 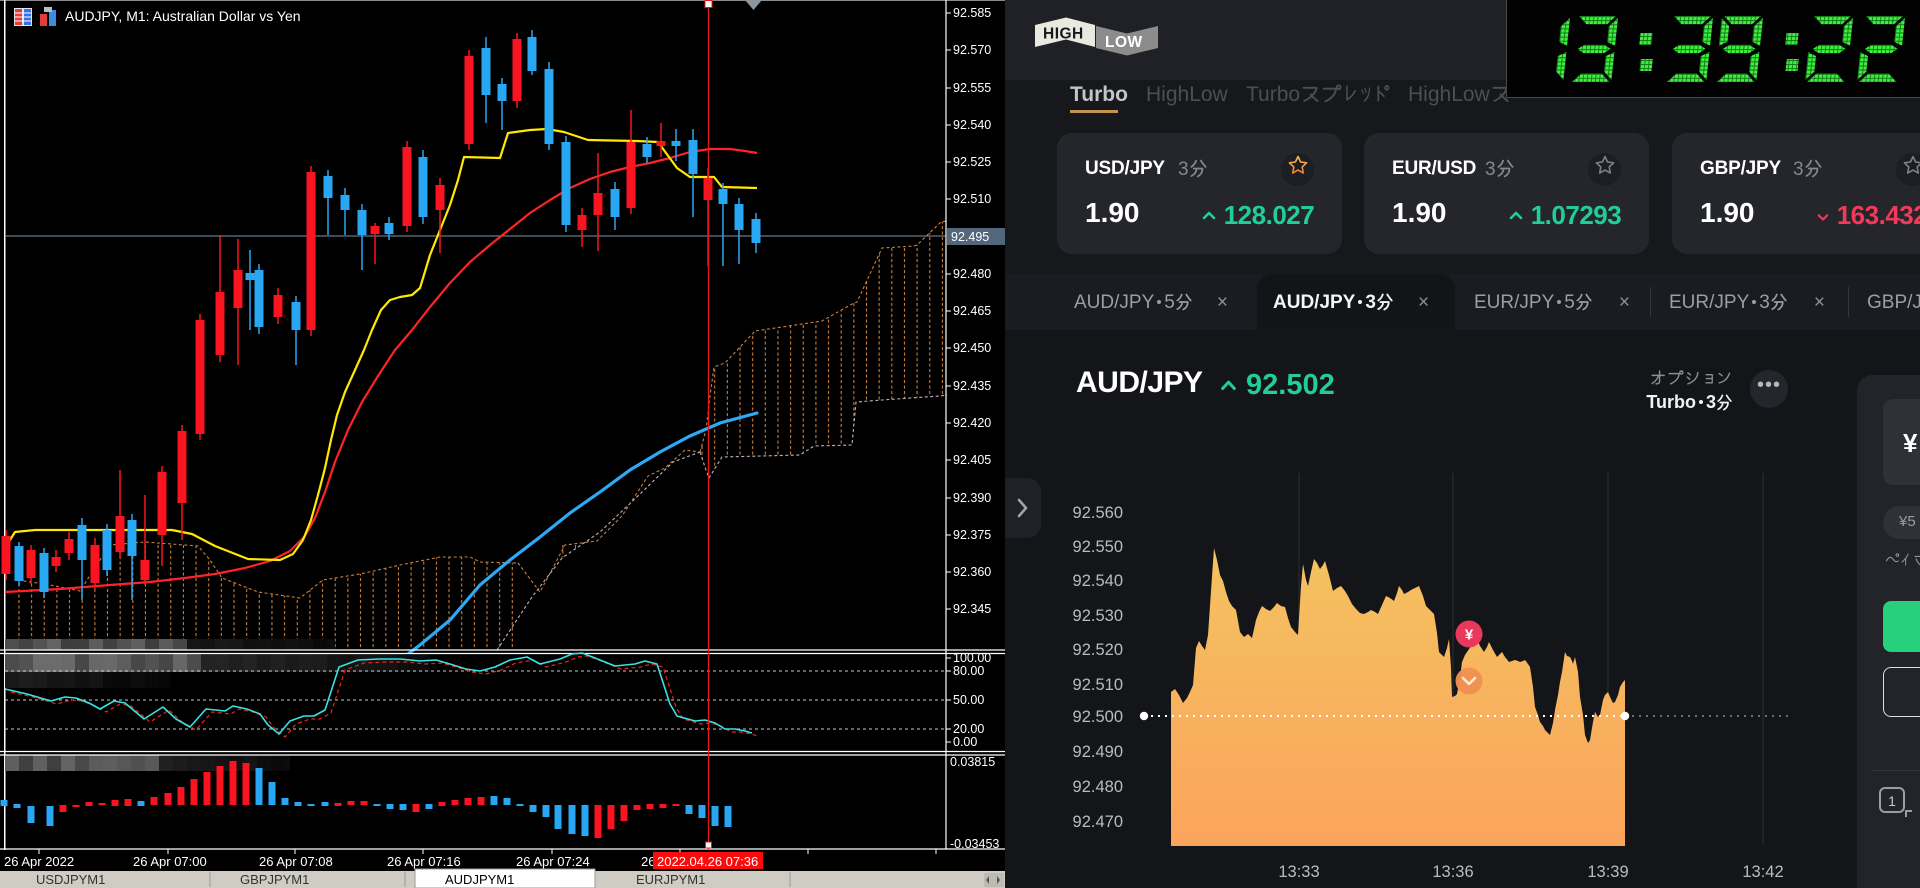 What do you see at coordinates (479, 879) in the screenshot?
I see `svg-text: AUDJPYM1` at bounding box center [479, 879].